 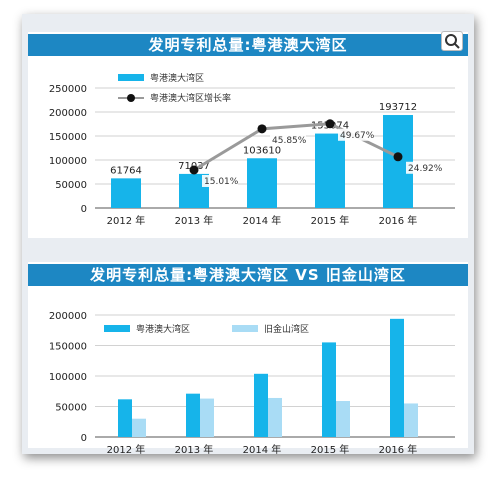 What do you see at coordinates (398, 107) in the screenshot?
I see `bar-value-label: 193712` at bounding box center [398, 107].